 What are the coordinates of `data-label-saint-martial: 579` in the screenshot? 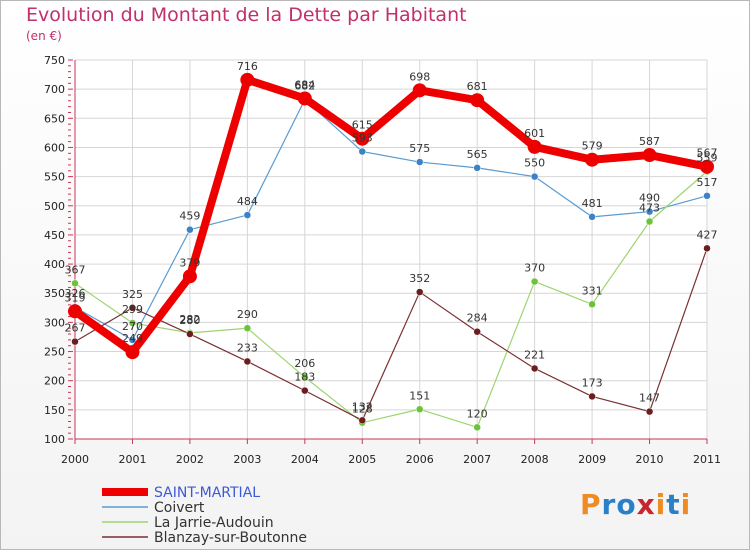 It's located at (592, 146).